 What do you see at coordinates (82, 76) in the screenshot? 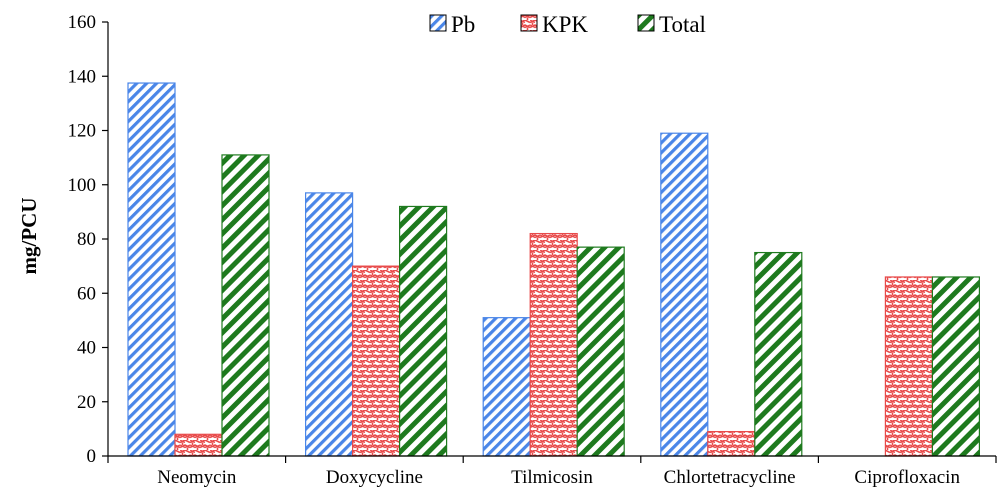
I see `y-tick-label: 140` at bounding box center [82, 76].